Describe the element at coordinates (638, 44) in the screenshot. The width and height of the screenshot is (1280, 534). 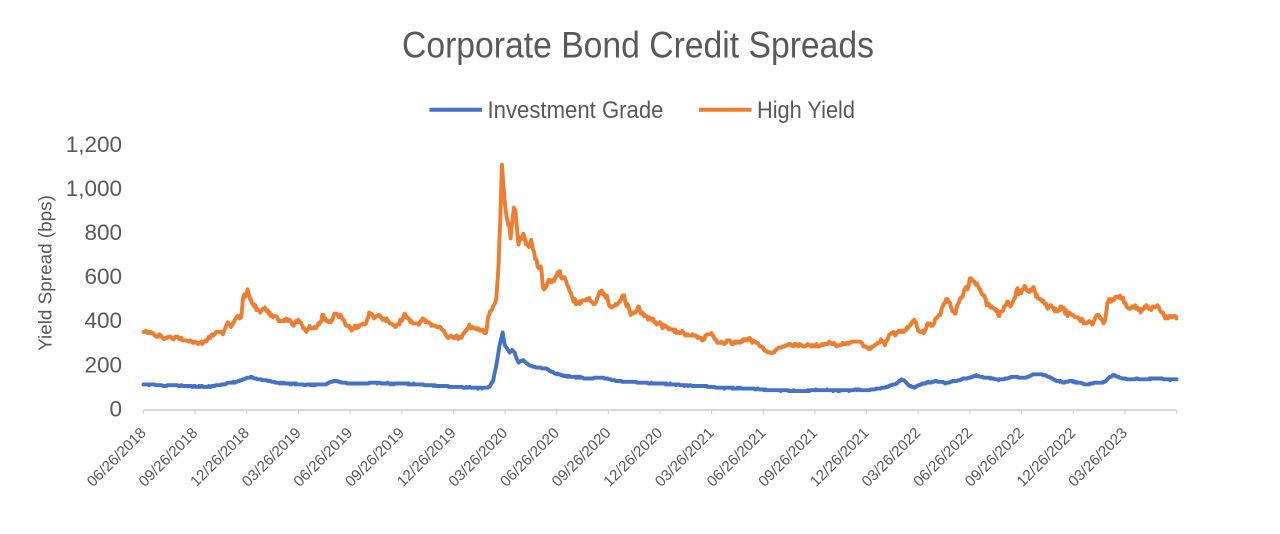
I see `svg-text: Corporate Bond Credit Spreads` at that location.